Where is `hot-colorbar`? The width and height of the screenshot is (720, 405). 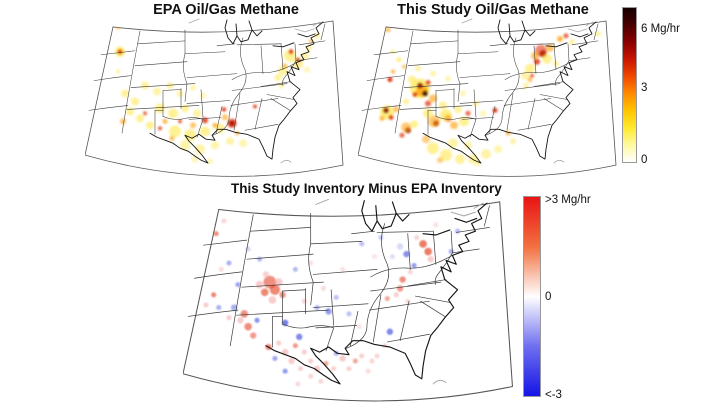
hot-colorbar is located at coordinates (629, 85).